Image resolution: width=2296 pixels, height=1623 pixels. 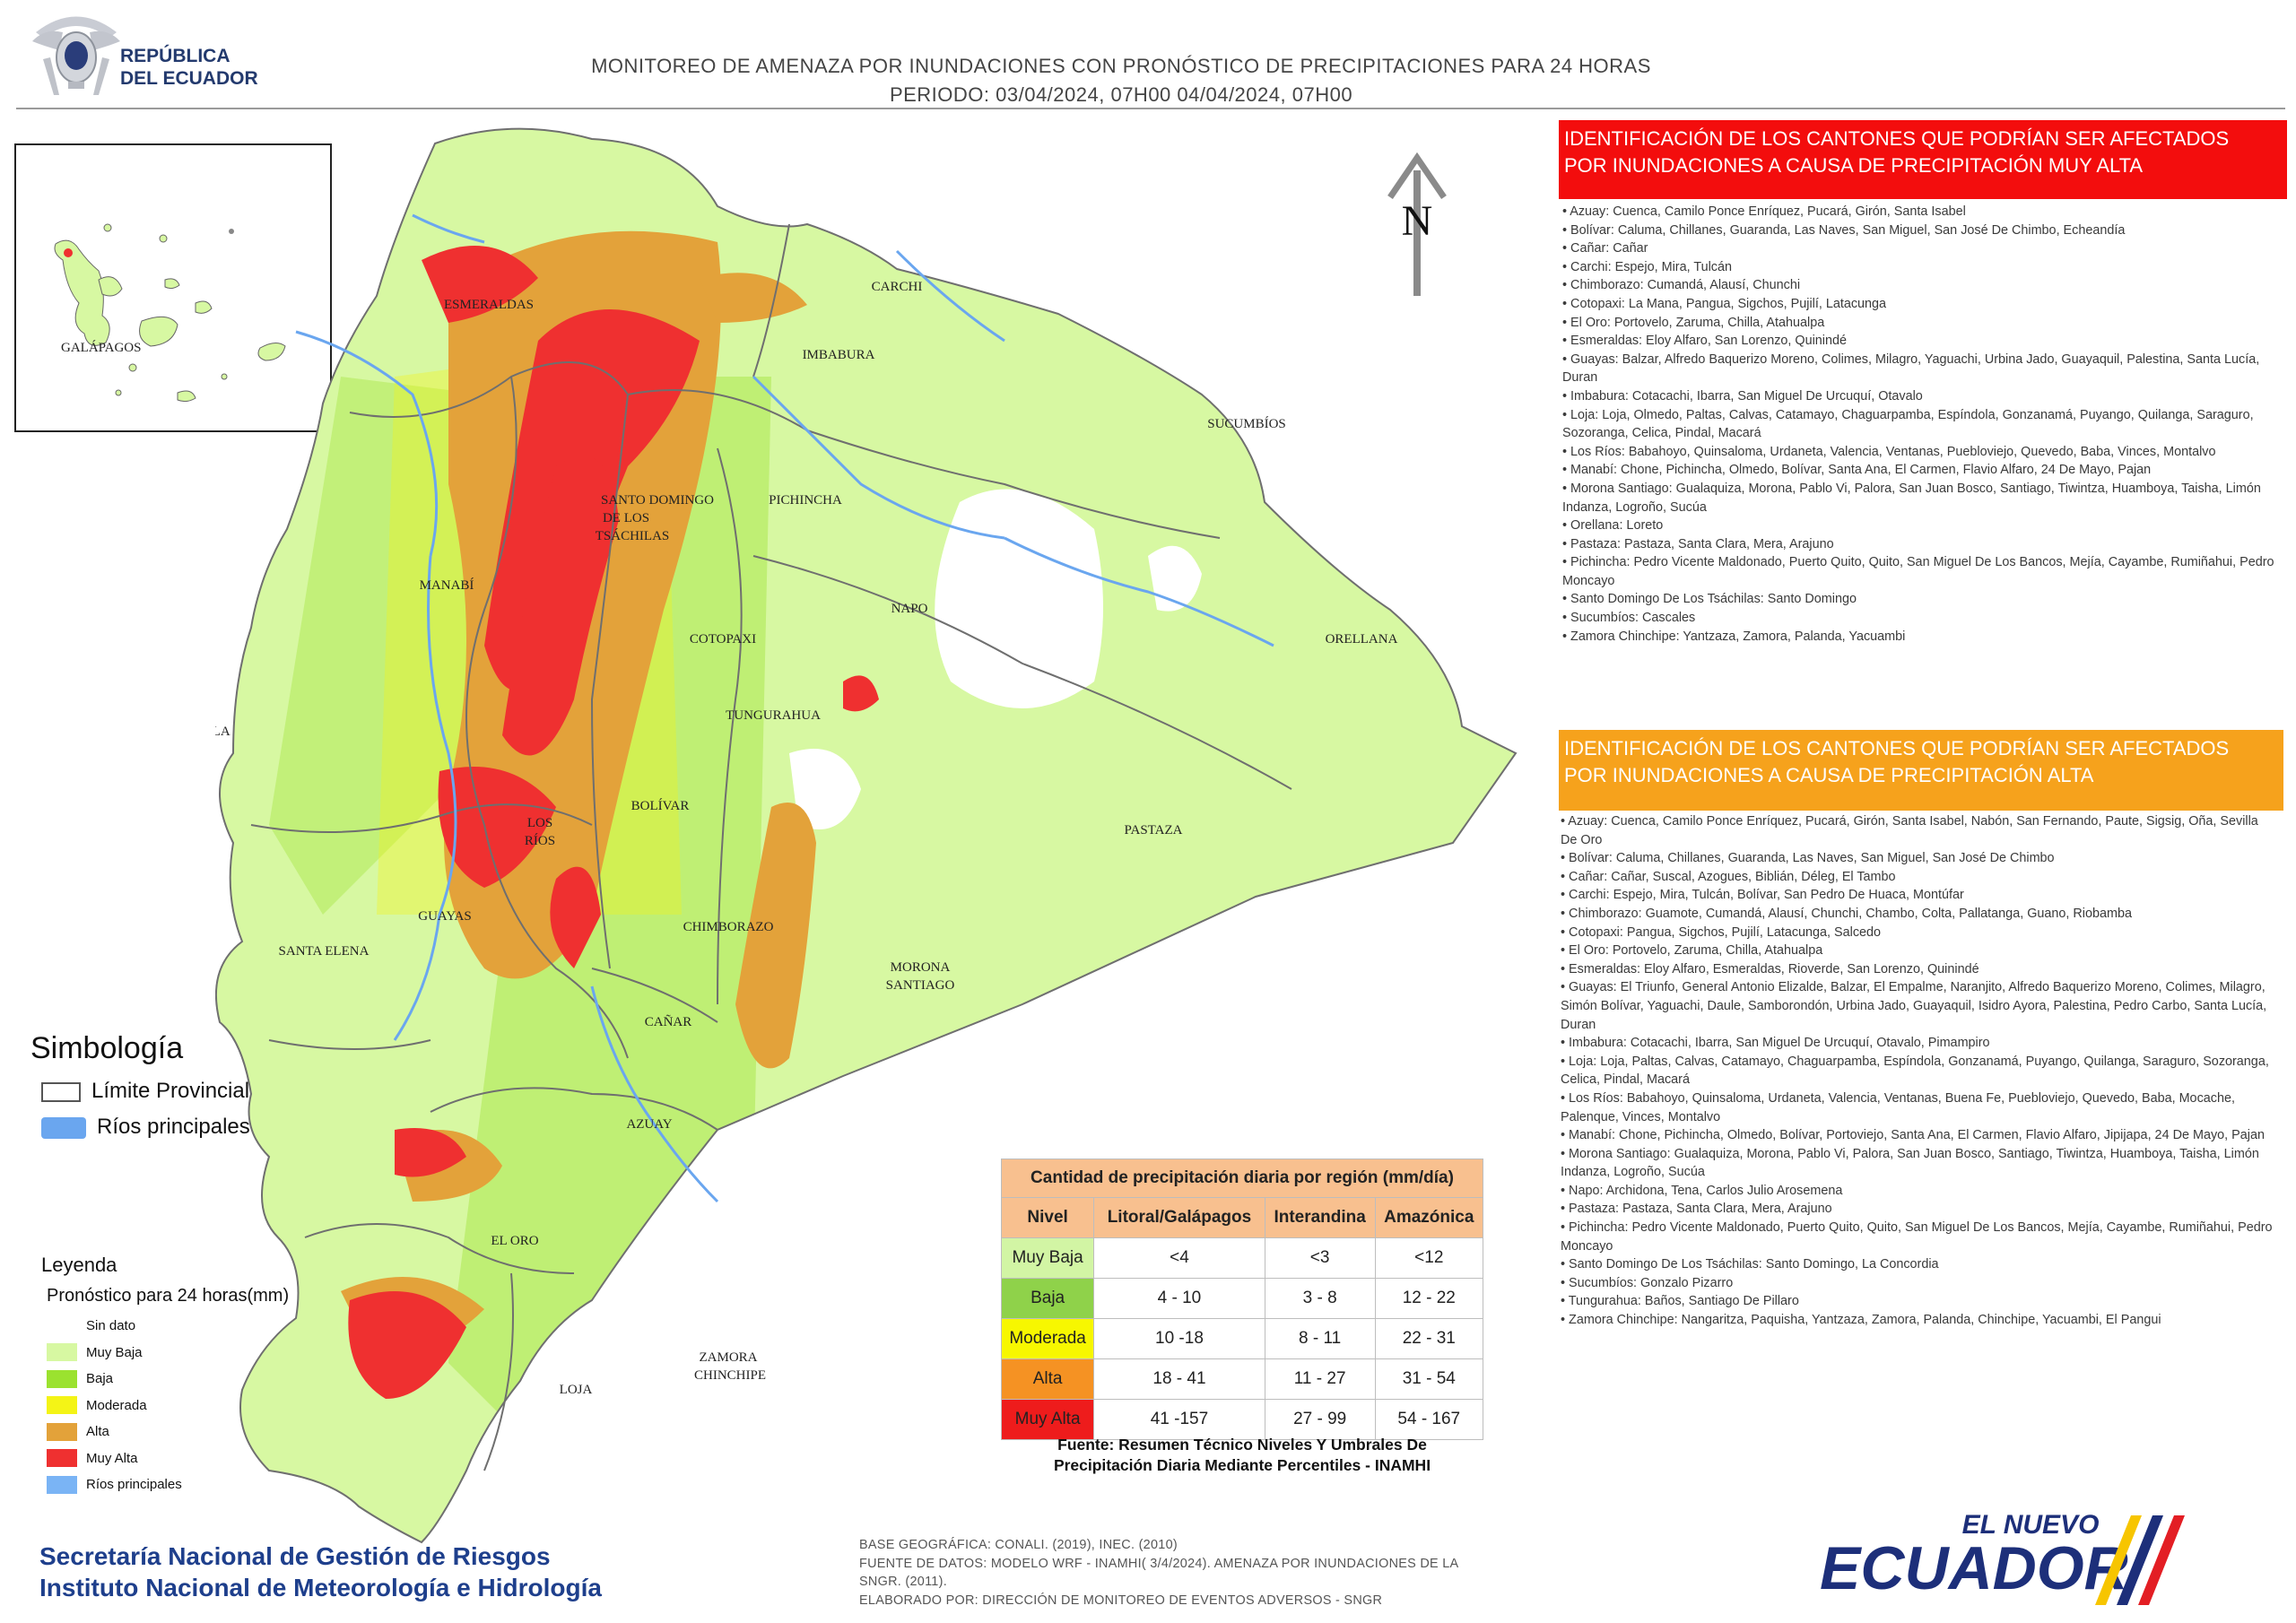 I want to click on label-santo-domingo-2: DE LOS, so click(x=626, y=518).